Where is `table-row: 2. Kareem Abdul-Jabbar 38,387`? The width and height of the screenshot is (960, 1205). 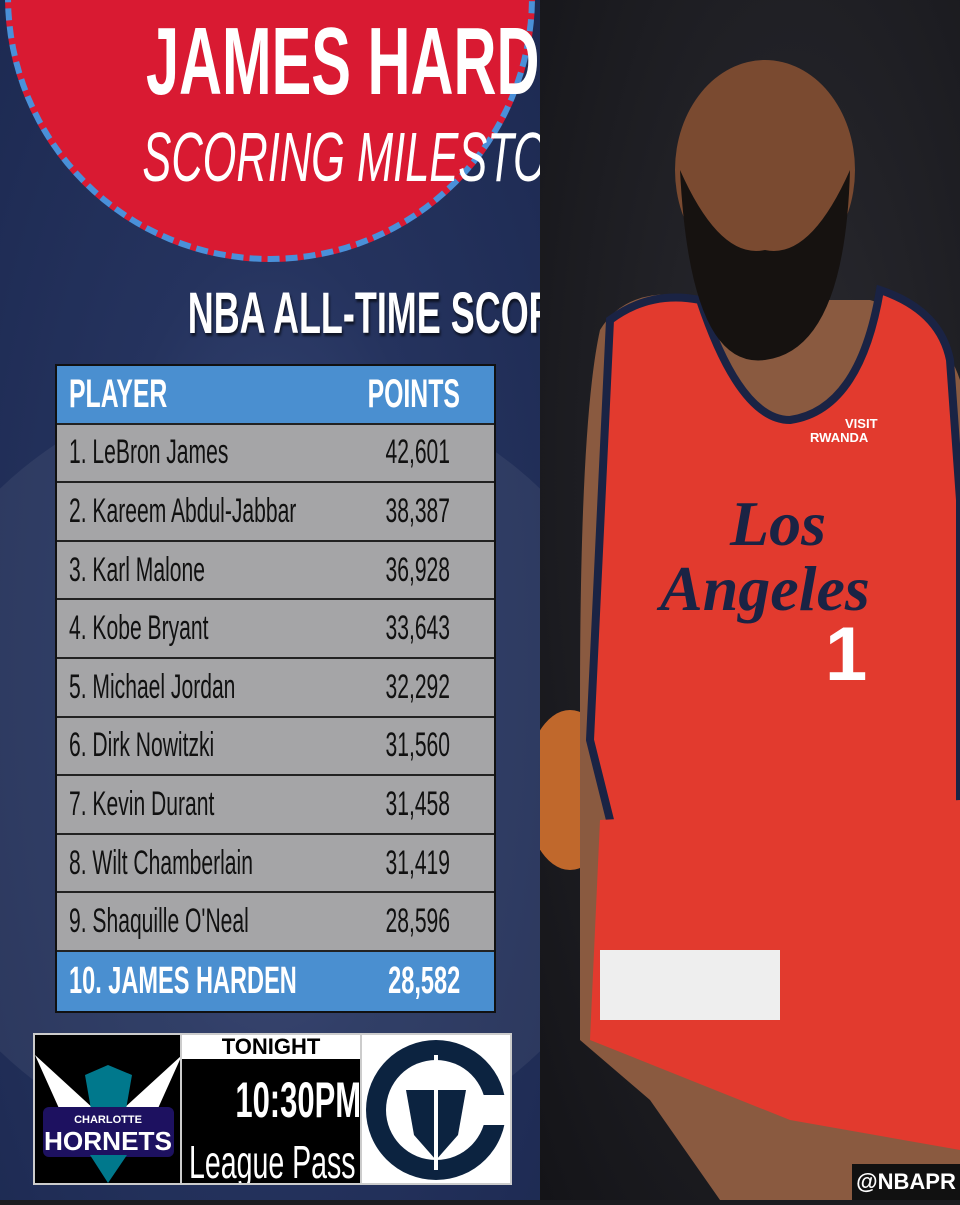
table-row: 2. Kareem Abdul-Jabbar 38,387 is located at coordinates (275, 512).